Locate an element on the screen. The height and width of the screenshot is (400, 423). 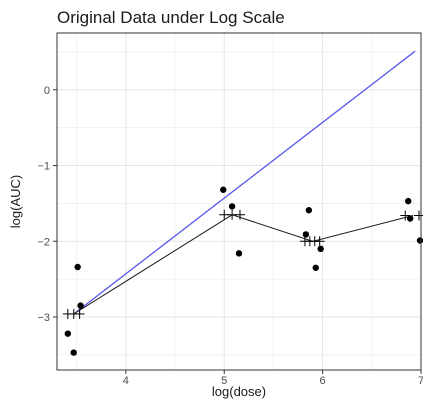
y-tick-label: −2 is located at coordinates (43, 242).